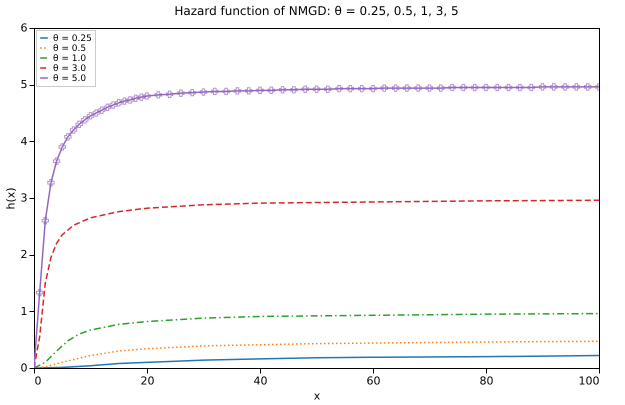 This screenshot has height=405, width=625. I want to click on y-axis-title: h(x), so click(11, 198).